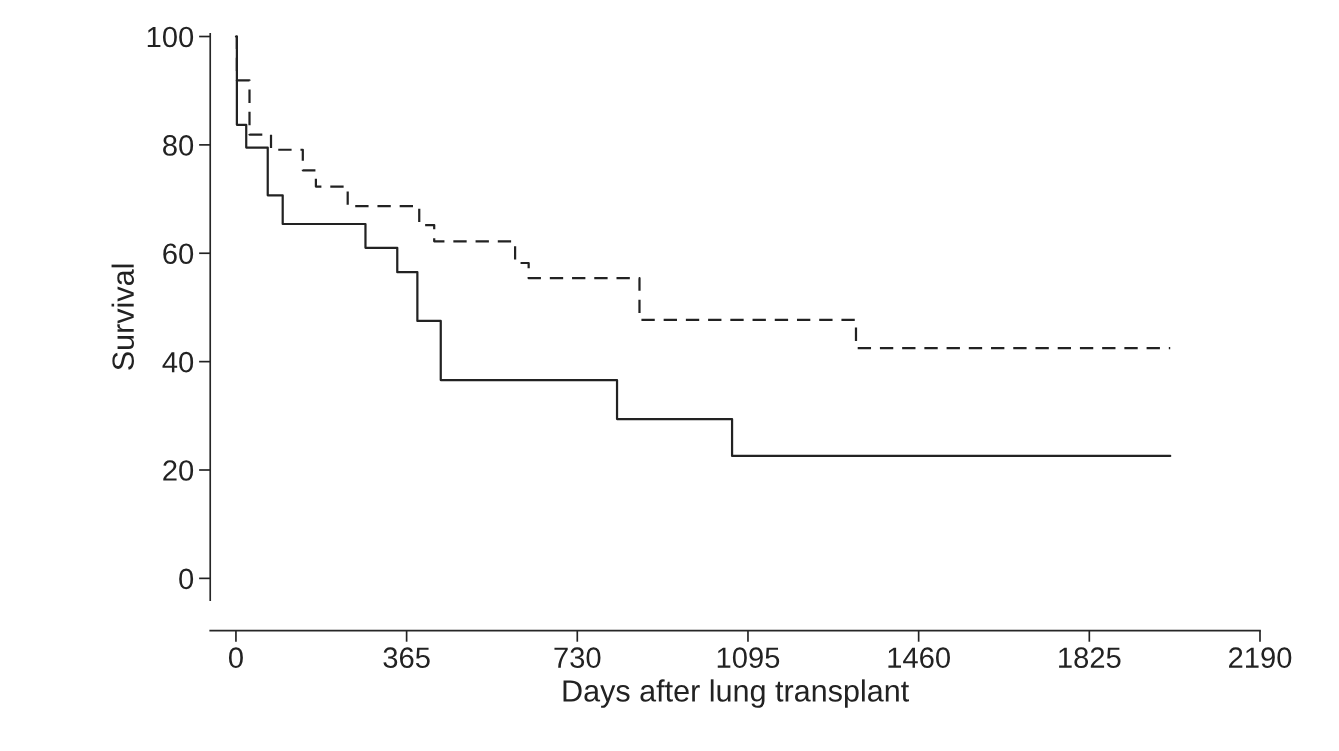 Image resolution: width=1339 pixels, height=751 pixels. What do you see at coordinates (1260, 657) in the screenshot?
I see `x-tick-label: 2190` at bounding box center [1260, 657].